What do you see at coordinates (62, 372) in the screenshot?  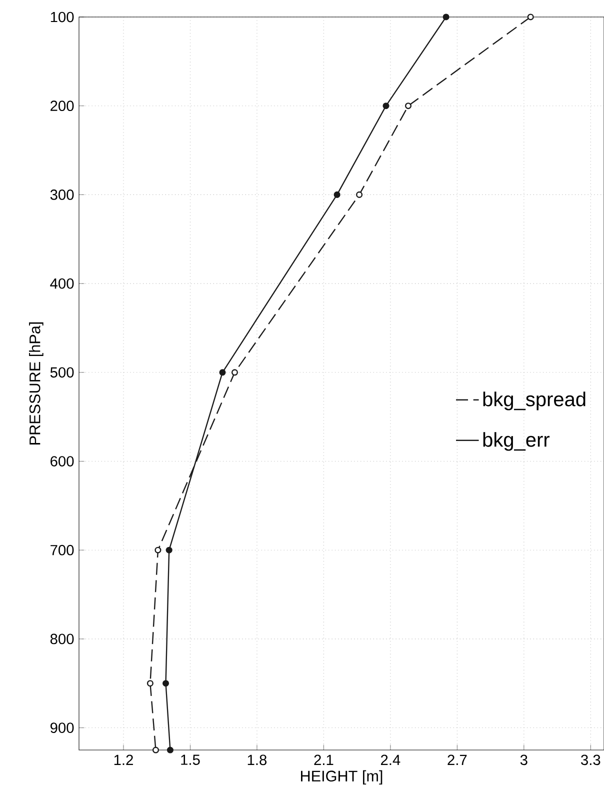 I see `y-tick-label: 500` at bounding box center [62, 372].